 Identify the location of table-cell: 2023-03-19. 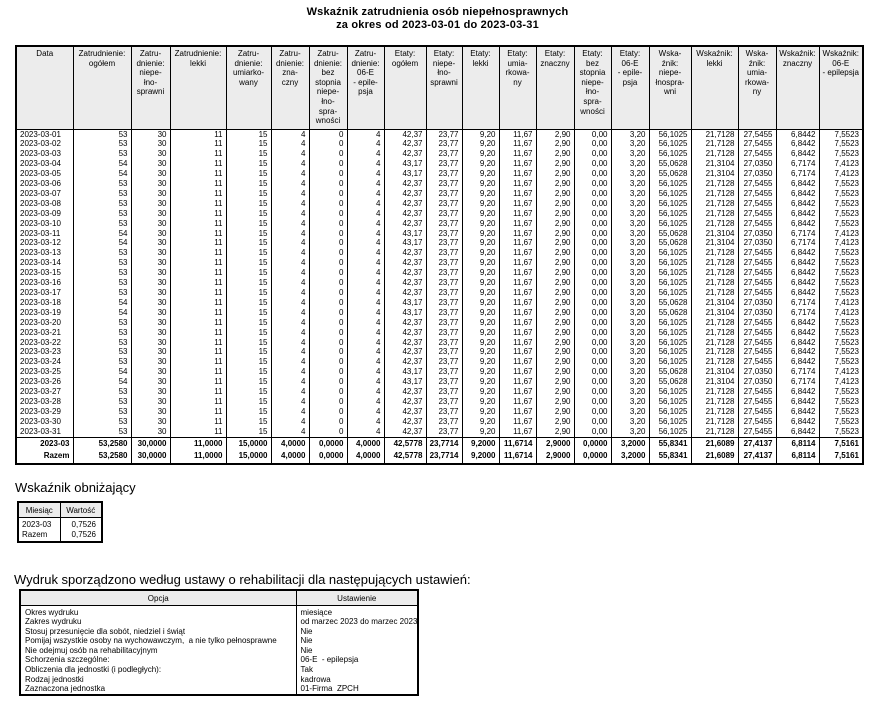
(44, 312).